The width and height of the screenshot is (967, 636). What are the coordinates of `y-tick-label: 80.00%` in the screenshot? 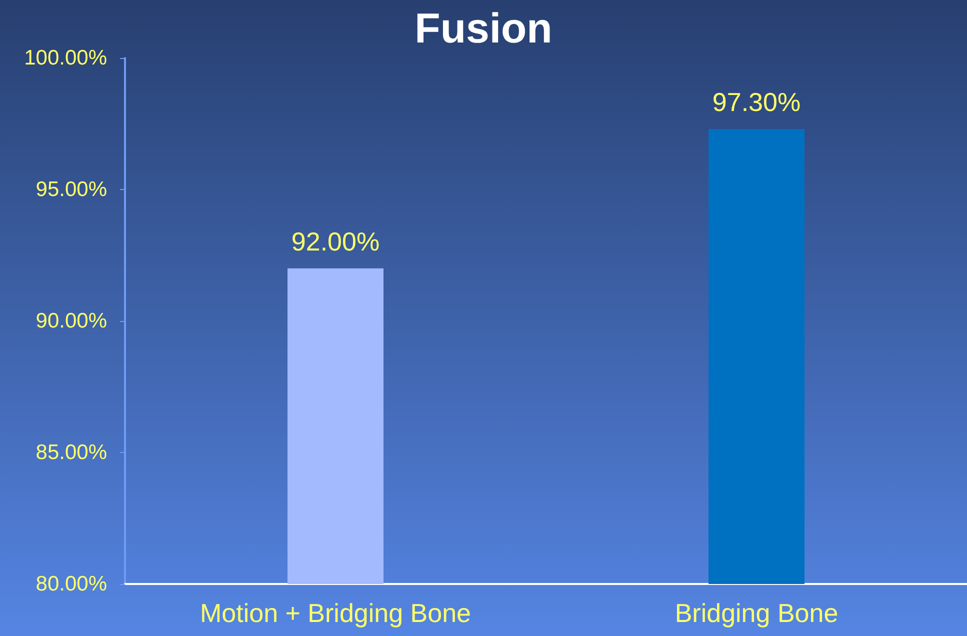 It's located at (71, 584).